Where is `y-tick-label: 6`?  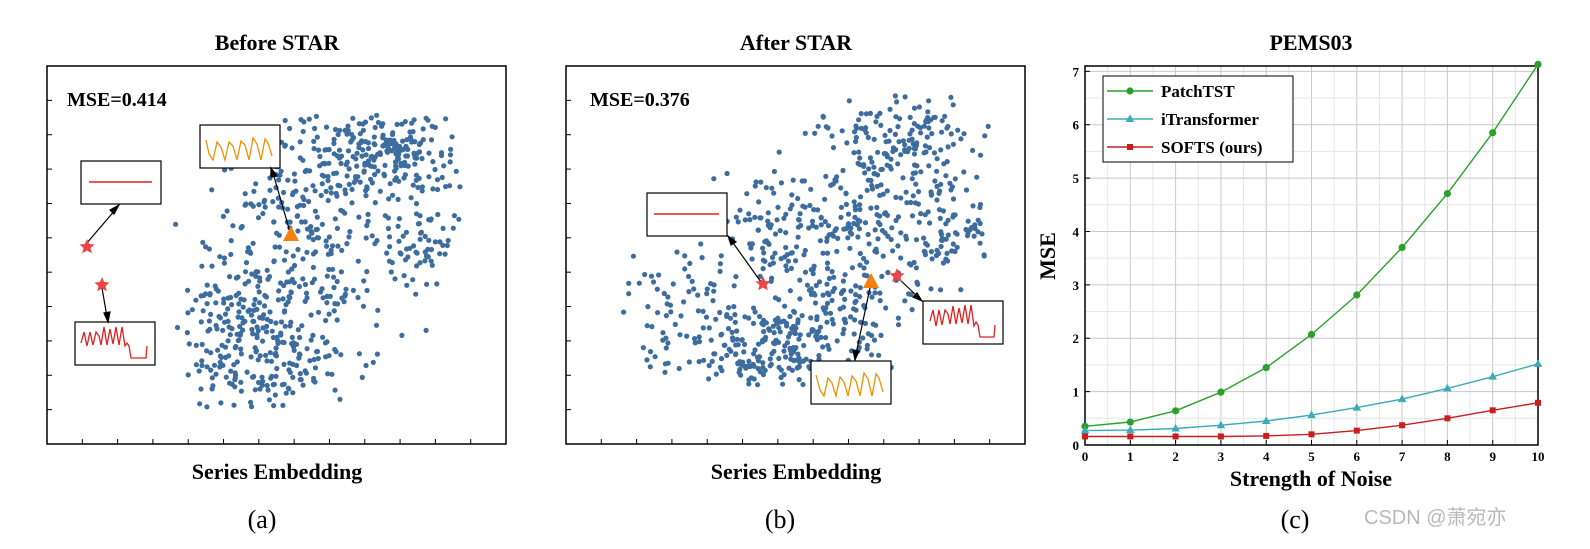
y-tick-label: 6 is located at coordinates (1076, 125).